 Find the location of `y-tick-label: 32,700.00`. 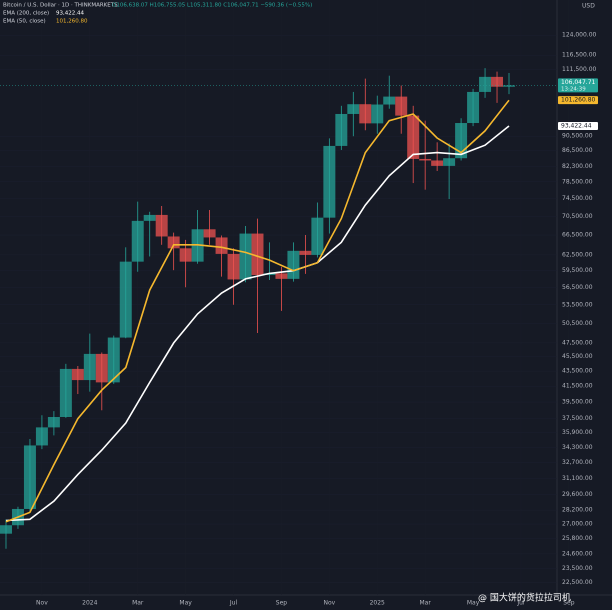

y-tick-label: 32,700.00 is located at coordinates (577, 462).